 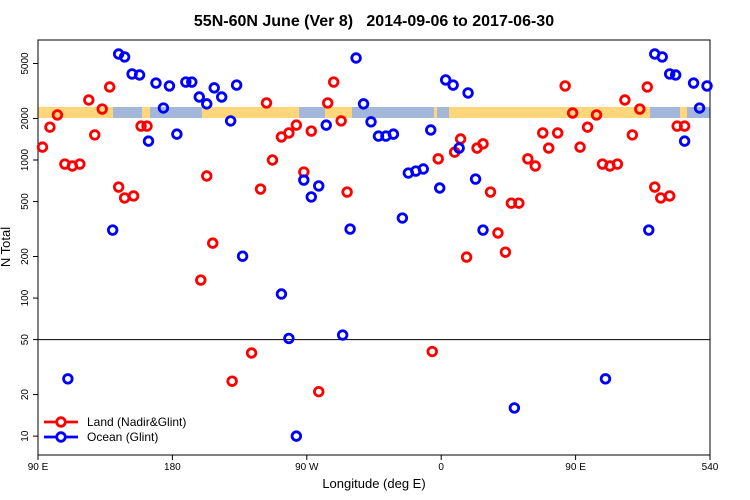 I want to click on x-tick-label: 90 W, so click(x=307, y=467).